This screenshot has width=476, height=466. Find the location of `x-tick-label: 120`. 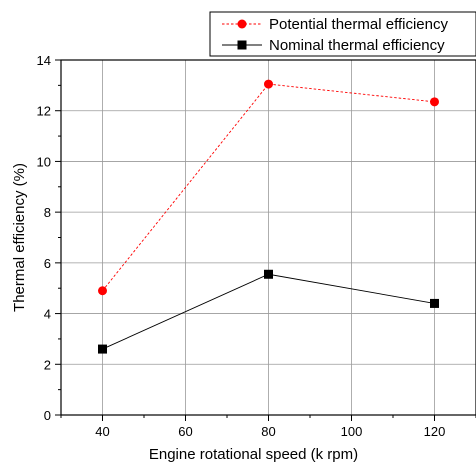

x-tick-label: 120 is located at coordinates (435, 431).